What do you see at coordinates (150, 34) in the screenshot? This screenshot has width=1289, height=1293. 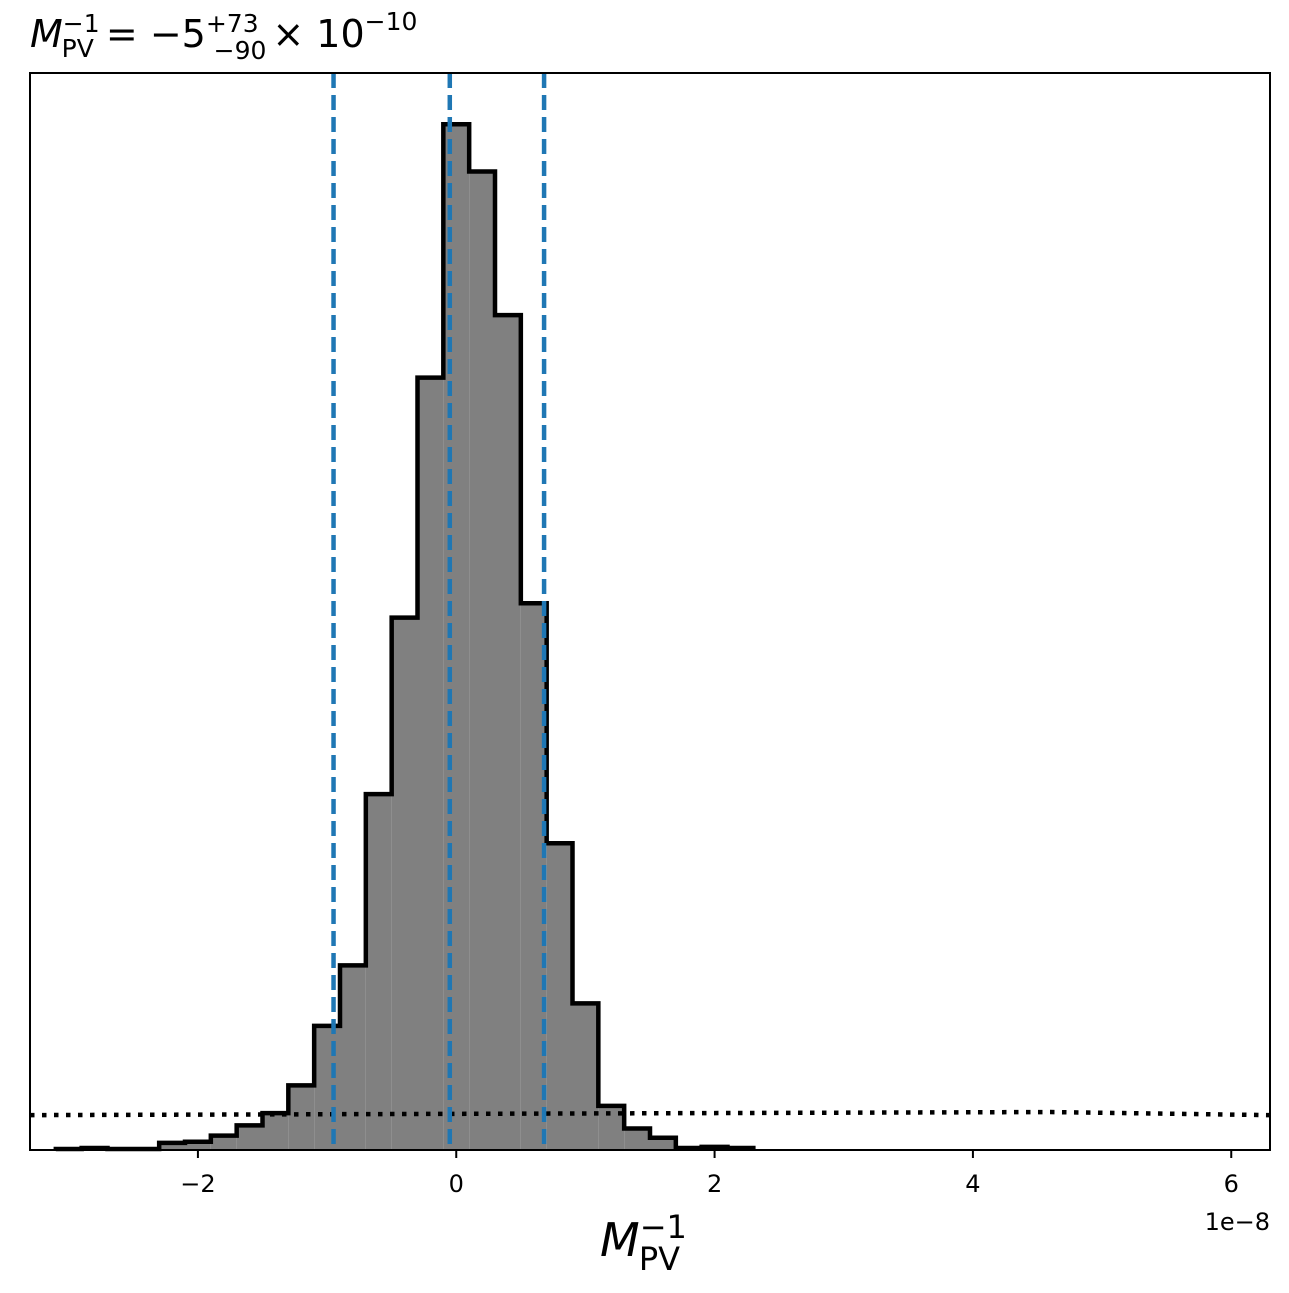 I see `title-equals: = −5` at bounding box center [150, 34].